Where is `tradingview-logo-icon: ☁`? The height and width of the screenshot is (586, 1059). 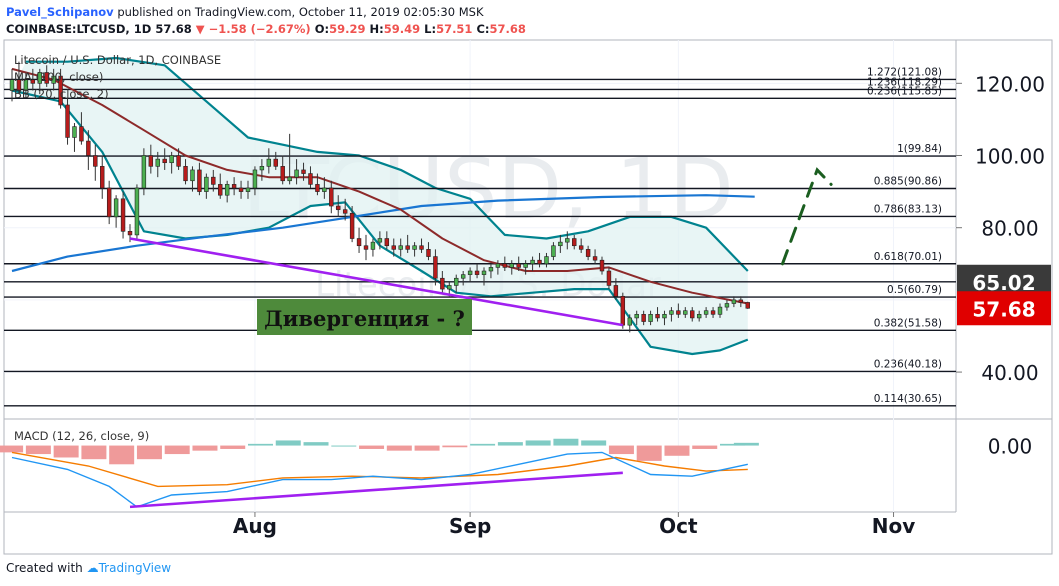 tradingview-logo-icon: ☁ is located at coordinates (92, 568).